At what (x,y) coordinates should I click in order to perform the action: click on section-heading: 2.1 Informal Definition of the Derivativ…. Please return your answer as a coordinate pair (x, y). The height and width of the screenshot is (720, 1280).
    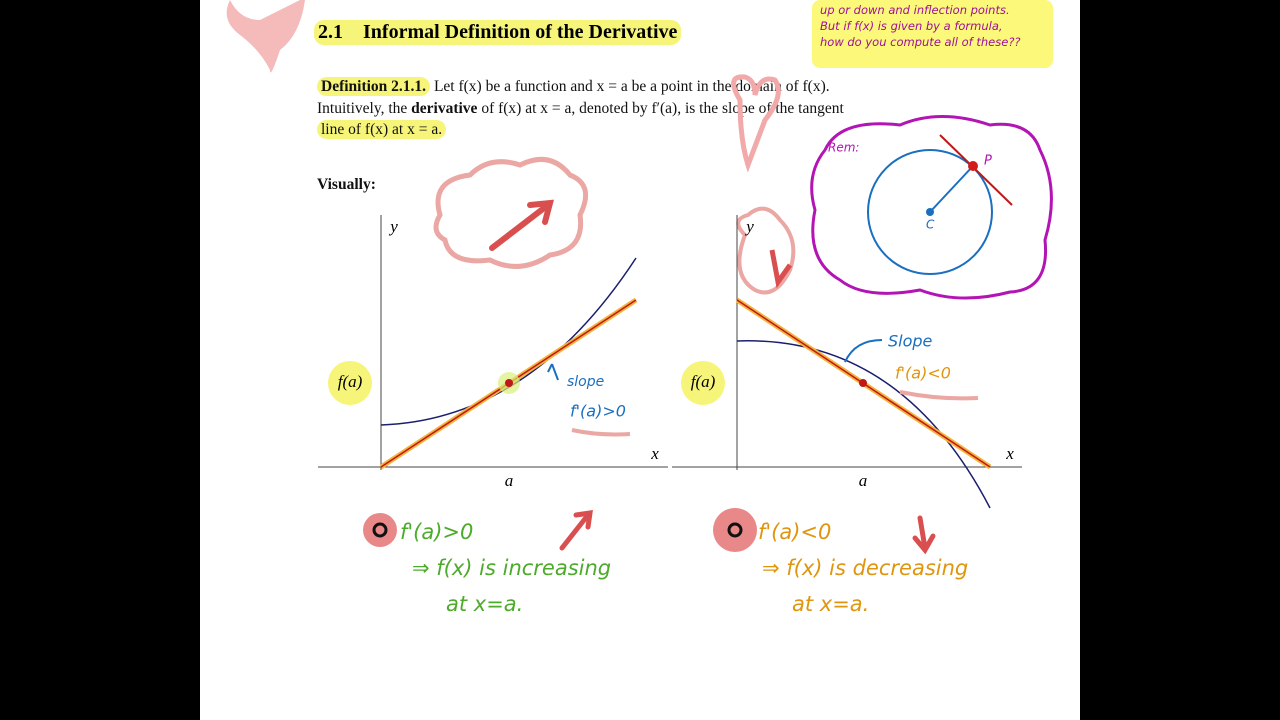
    Looking at the image, I should click on (498, 32).